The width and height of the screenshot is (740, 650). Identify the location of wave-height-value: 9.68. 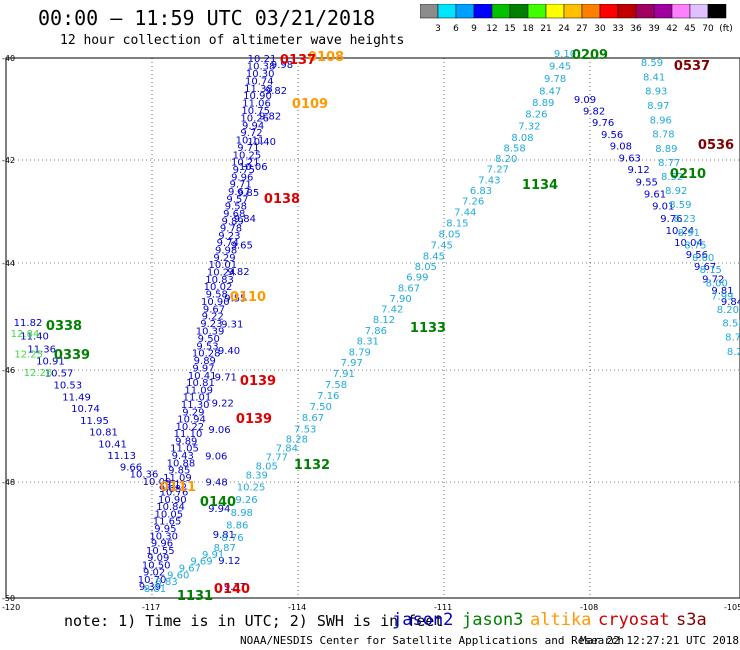
(170, 489).